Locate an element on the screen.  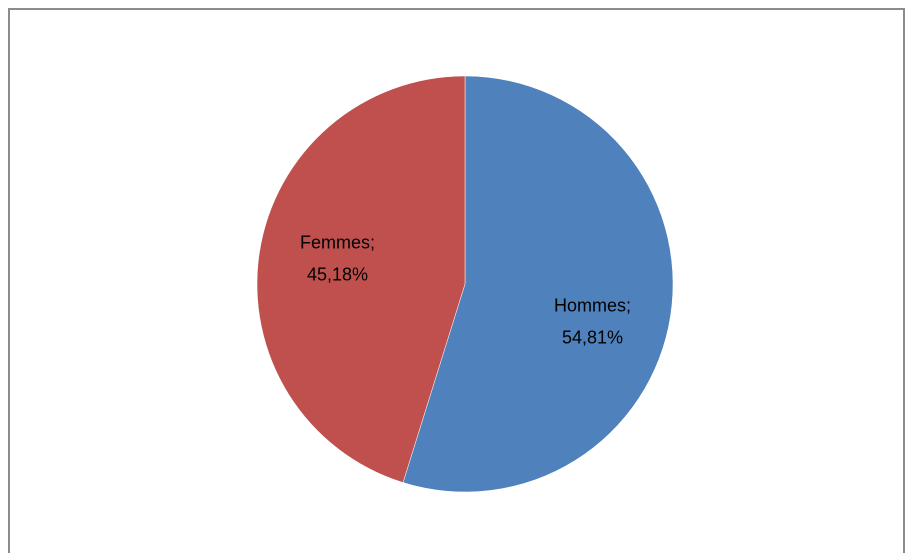
data-label-value: 45,18% is located at coordinates (337, 275).